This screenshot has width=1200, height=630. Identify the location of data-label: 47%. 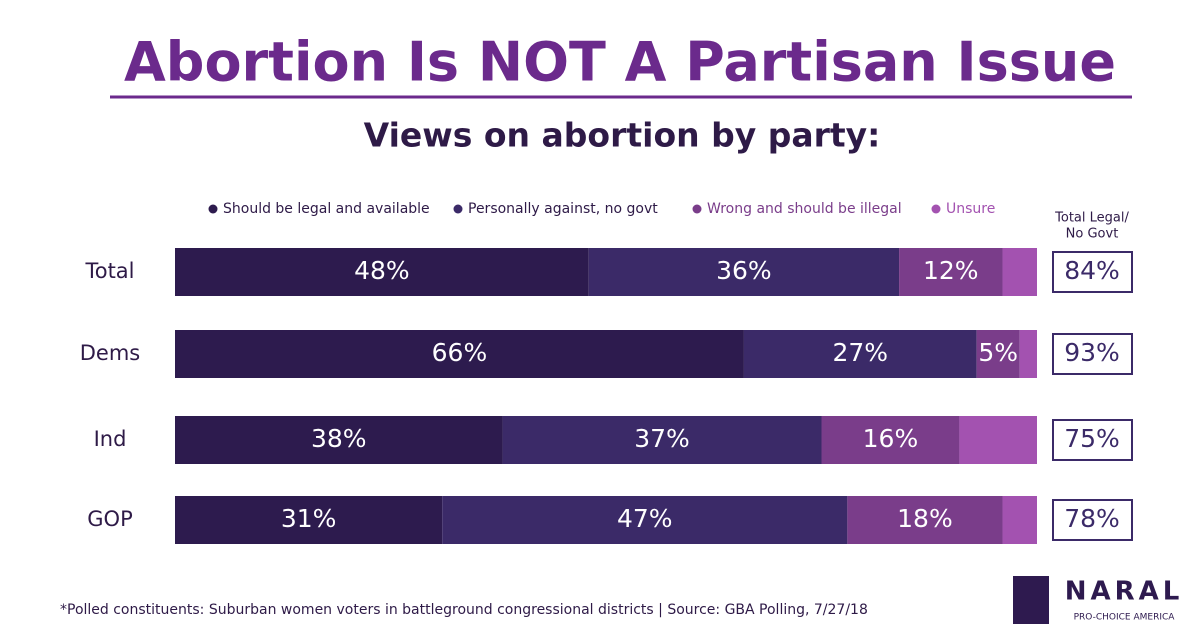
(645, 518).